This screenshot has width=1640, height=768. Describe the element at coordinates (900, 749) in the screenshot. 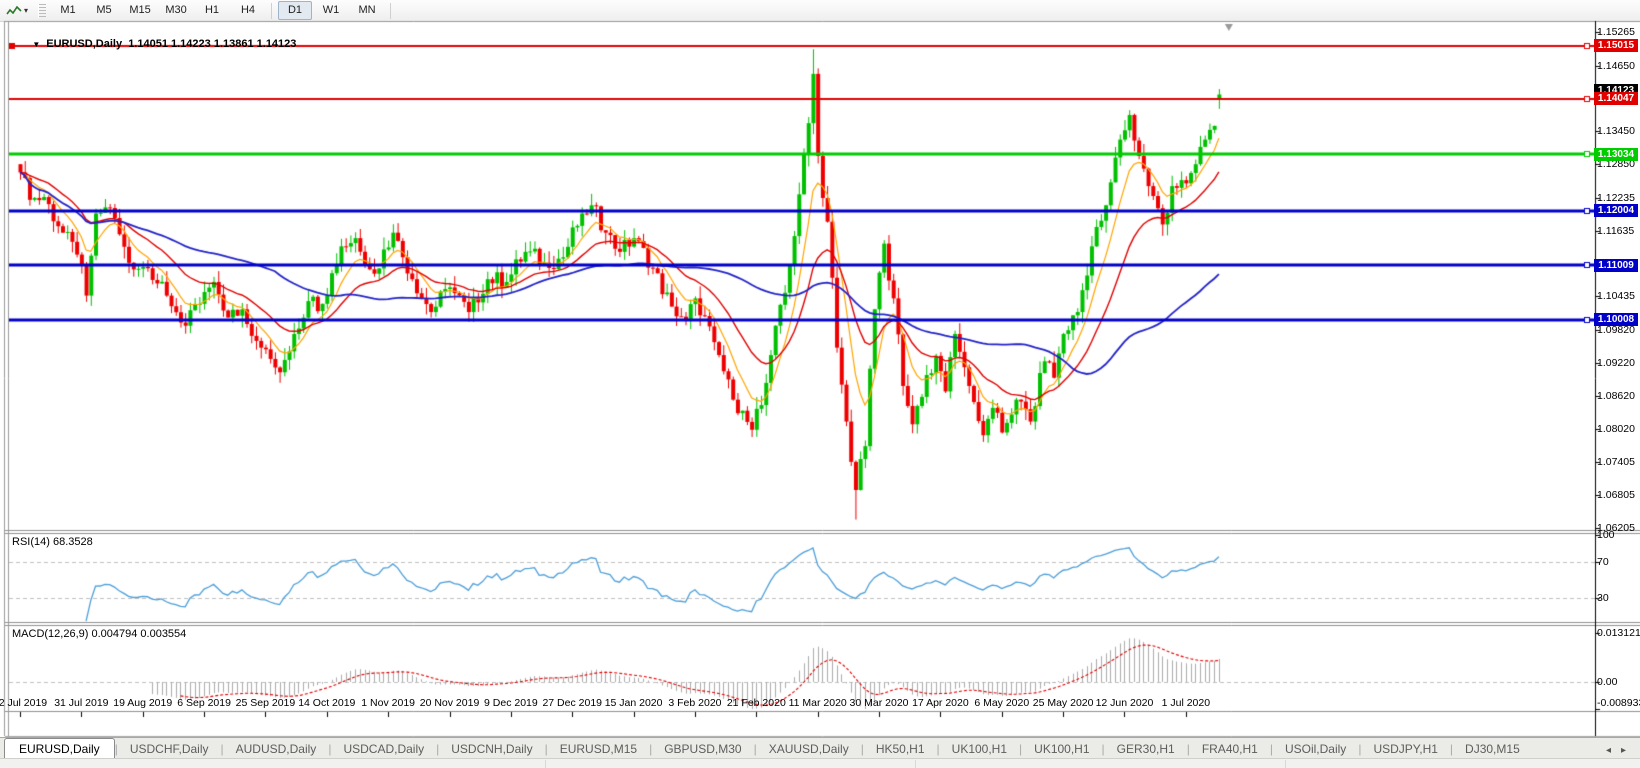

I see `tab-hk50-h1: HK50,H1` at that location.